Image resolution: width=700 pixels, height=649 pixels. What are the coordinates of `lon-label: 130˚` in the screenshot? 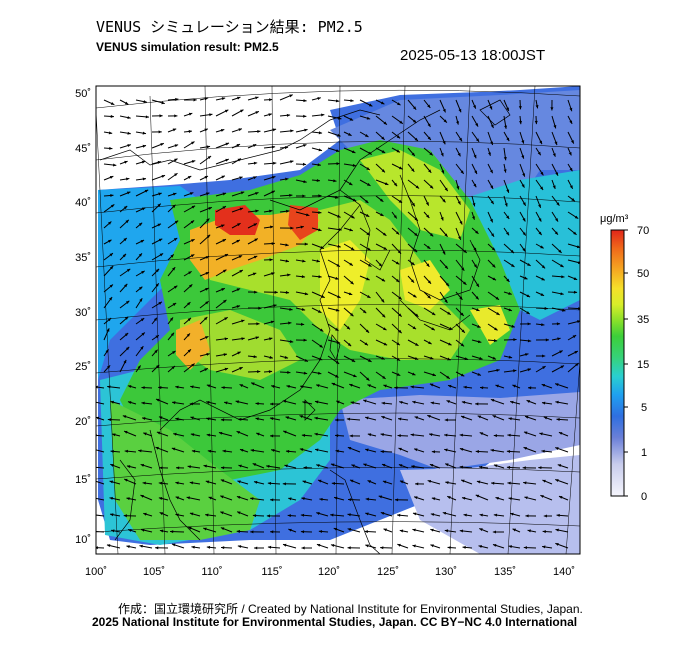 It's located at (446, 572).